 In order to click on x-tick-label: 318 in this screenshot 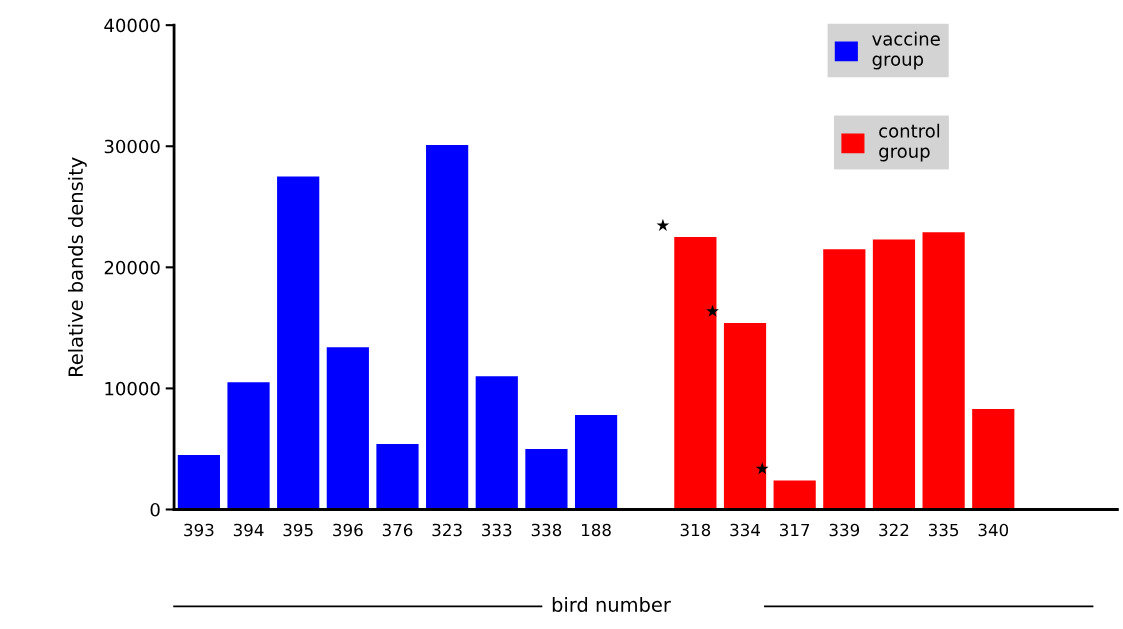, I will do `click(695, 530)`.